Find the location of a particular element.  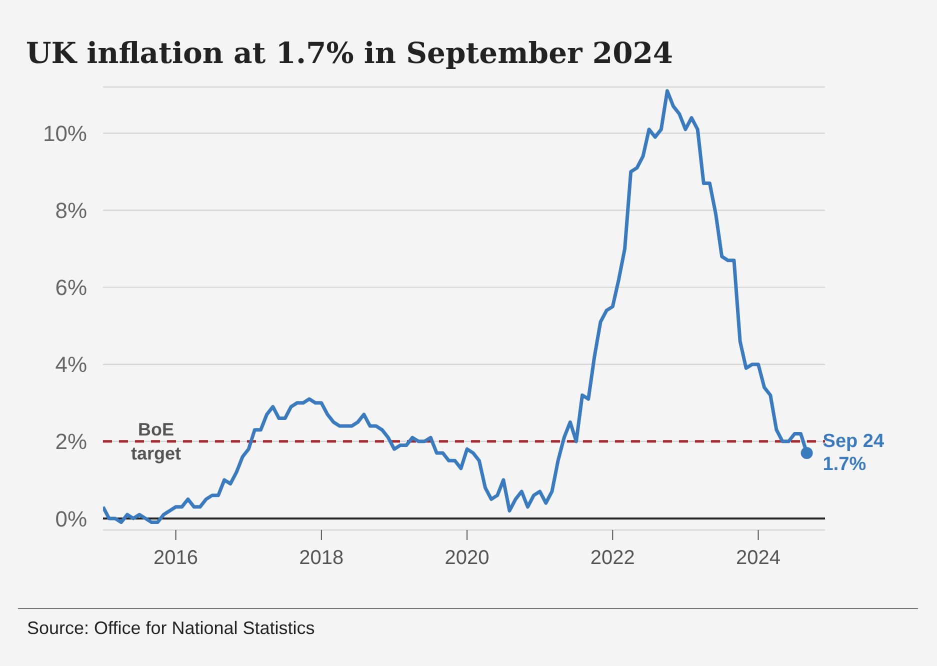

x-tick-label: 2016 is located at coordinates (176, 558).